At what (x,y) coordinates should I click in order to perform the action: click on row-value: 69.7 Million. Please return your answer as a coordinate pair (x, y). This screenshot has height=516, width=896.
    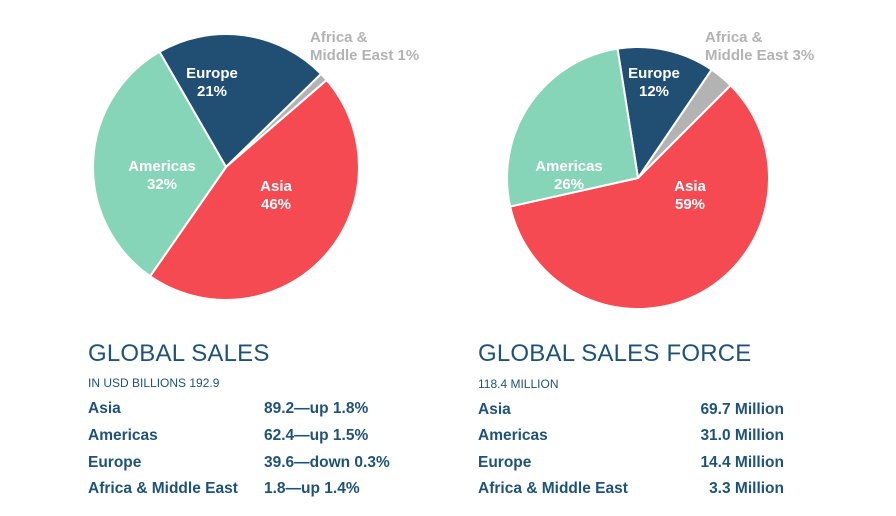
    Looking at the image, I should click on (742, 409).